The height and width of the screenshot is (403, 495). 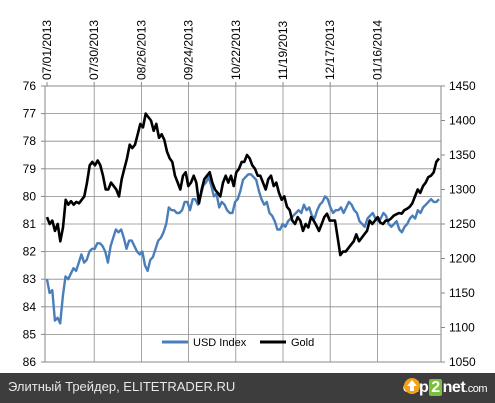 I want to click on right-tick-label: 1250, so click(x=462, y=224).